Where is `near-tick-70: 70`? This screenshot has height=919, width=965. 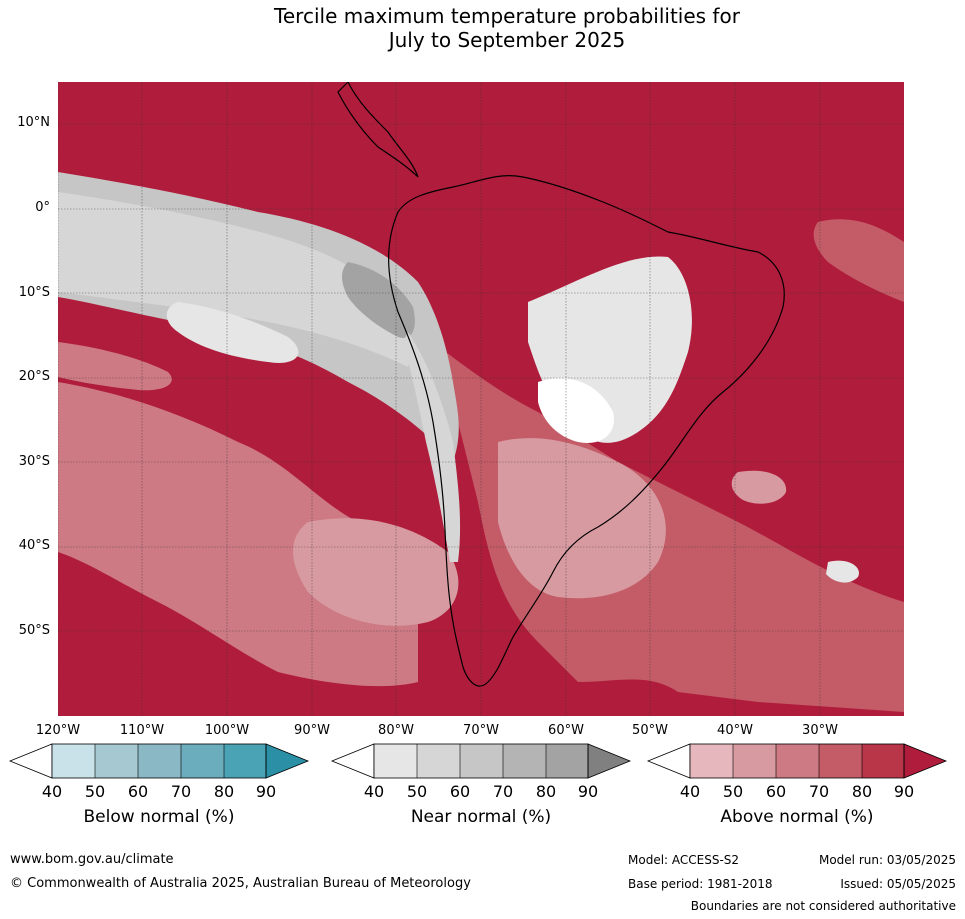 near-tick-70: 70 is located at coordinates (503, 791).